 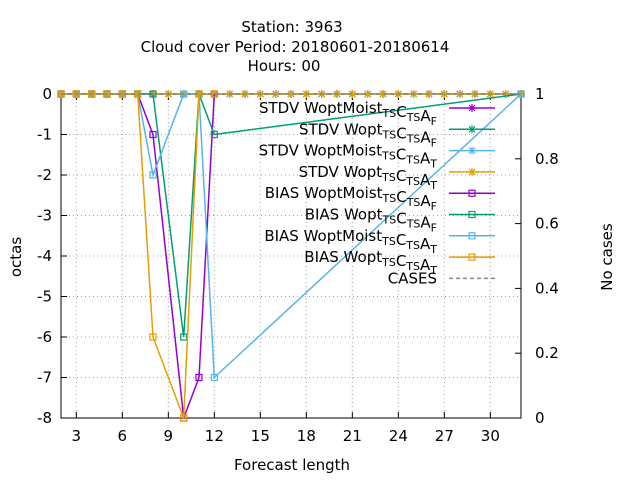 What do you see at coordinates (44, 216) in the screenshot?
I see `y-tick-label: -3` at bounding box center [44, 216].